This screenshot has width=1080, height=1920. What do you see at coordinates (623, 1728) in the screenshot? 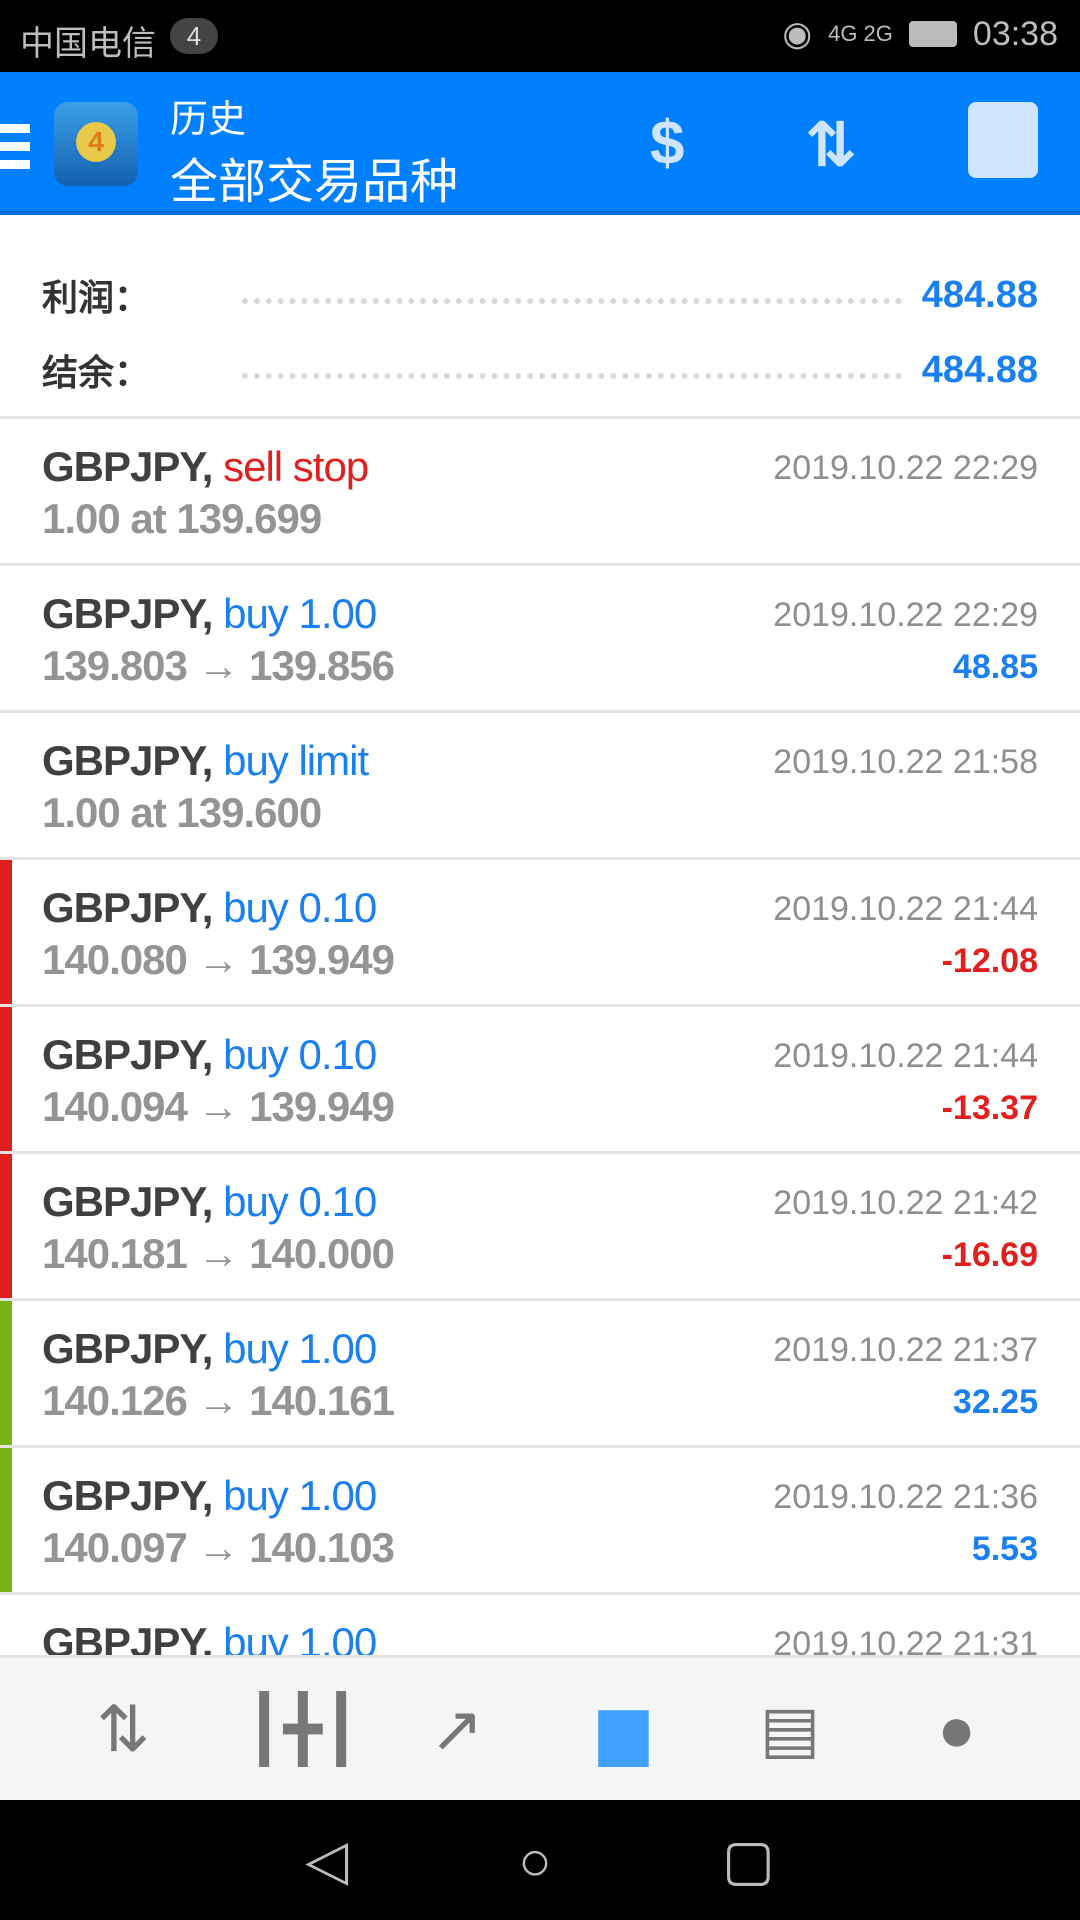
I see `history-icon: ▆` at bounding box center [623, 1728].